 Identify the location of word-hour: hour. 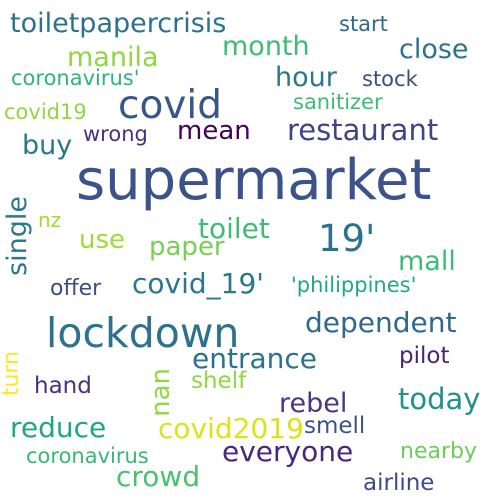
(306, 77).